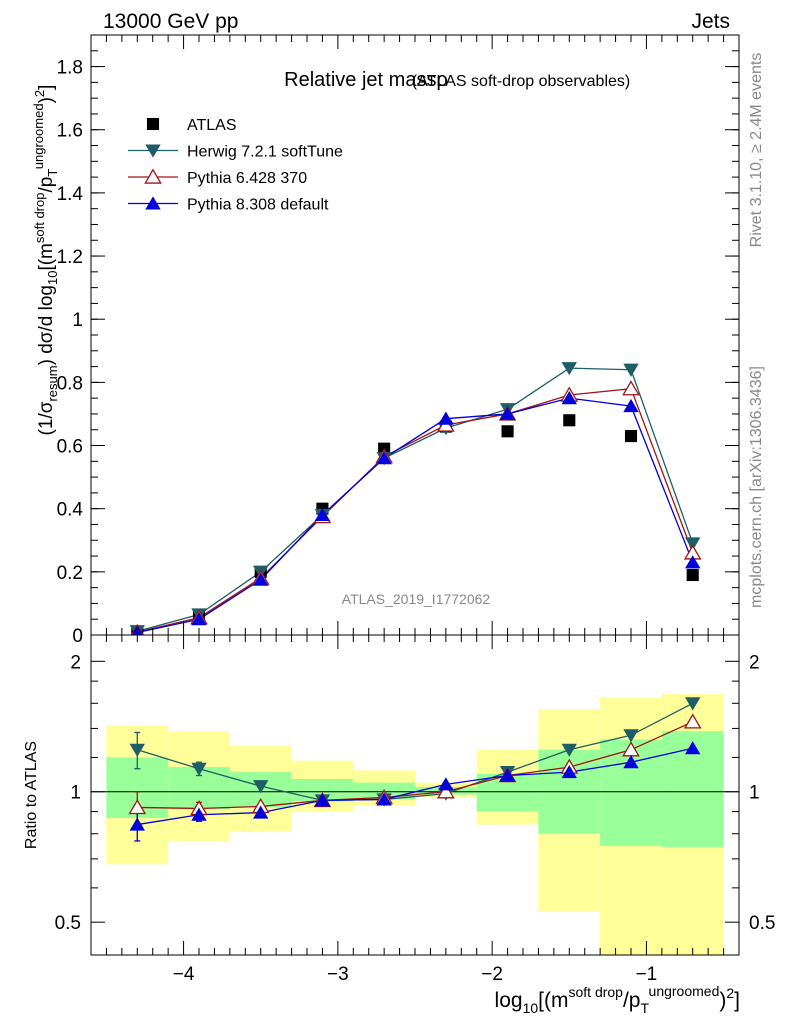 This screenshot has width=786, height=1024. Describe the element at coordinates (70, 68) in the screenshot. I see `main-ytick-label: 1.8` at that location.